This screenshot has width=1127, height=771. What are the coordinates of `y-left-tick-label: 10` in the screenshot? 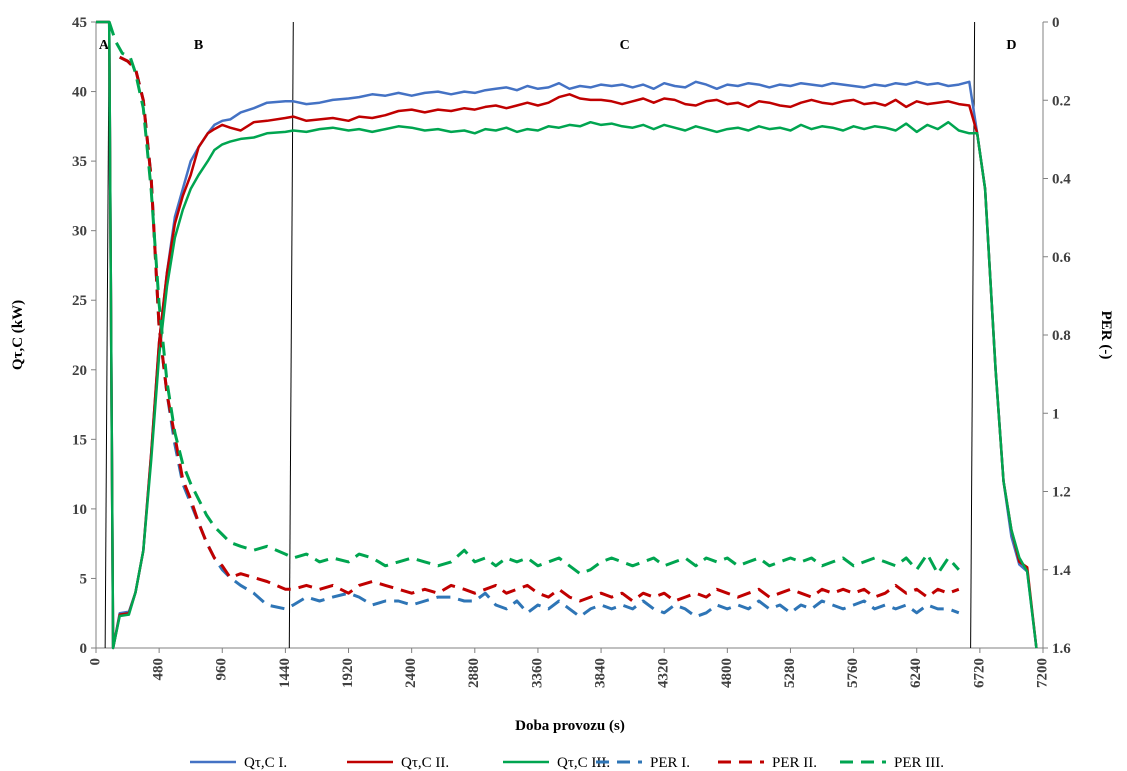 It's located at (79, 510).